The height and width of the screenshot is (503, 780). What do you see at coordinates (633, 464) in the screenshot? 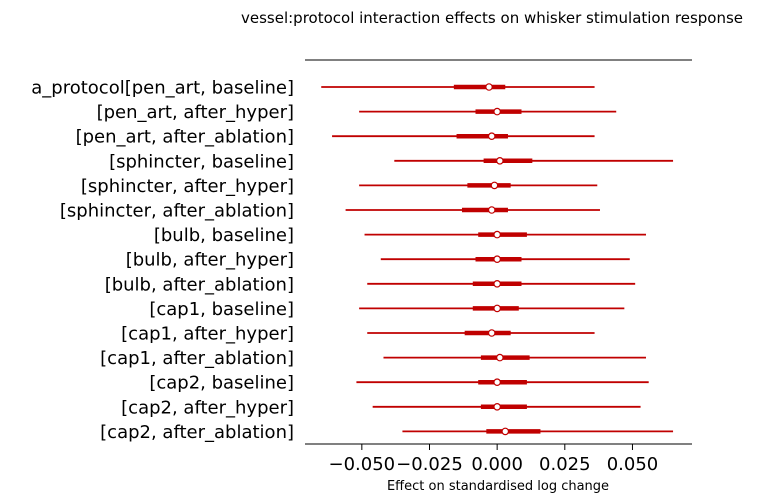
I see `x-tick-label-4: 0.050` at bounding box center [633, 464].